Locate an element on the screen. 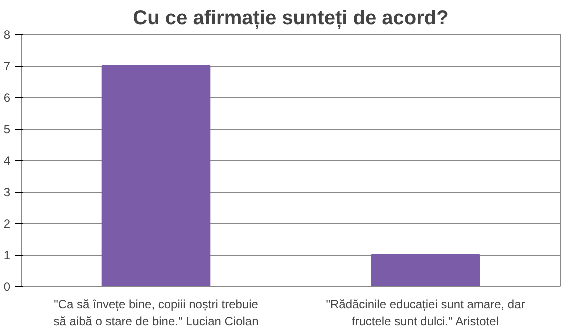 The height and width of the screenshot is (333, 577). y-tick-label: 5 is located at coordinates (7, 129).